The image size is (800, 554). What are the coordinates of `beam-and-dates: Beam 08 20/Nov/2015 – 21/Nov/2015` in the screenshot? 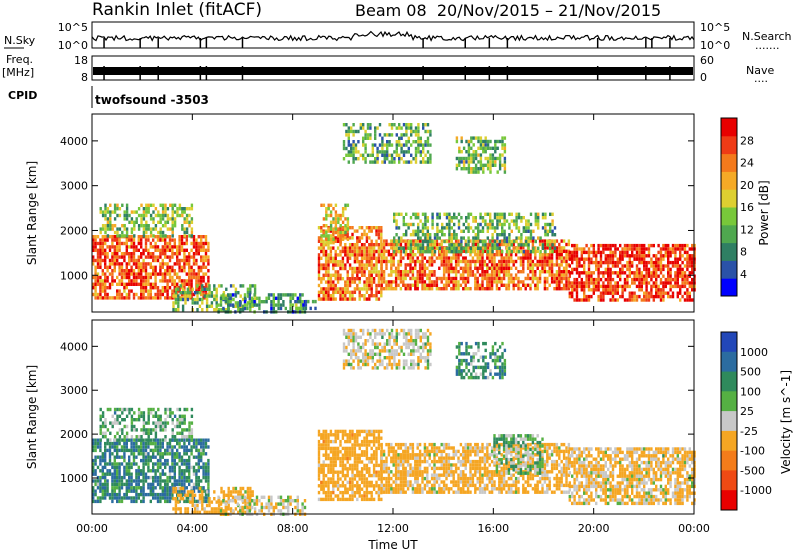 It's located at (508, 11).